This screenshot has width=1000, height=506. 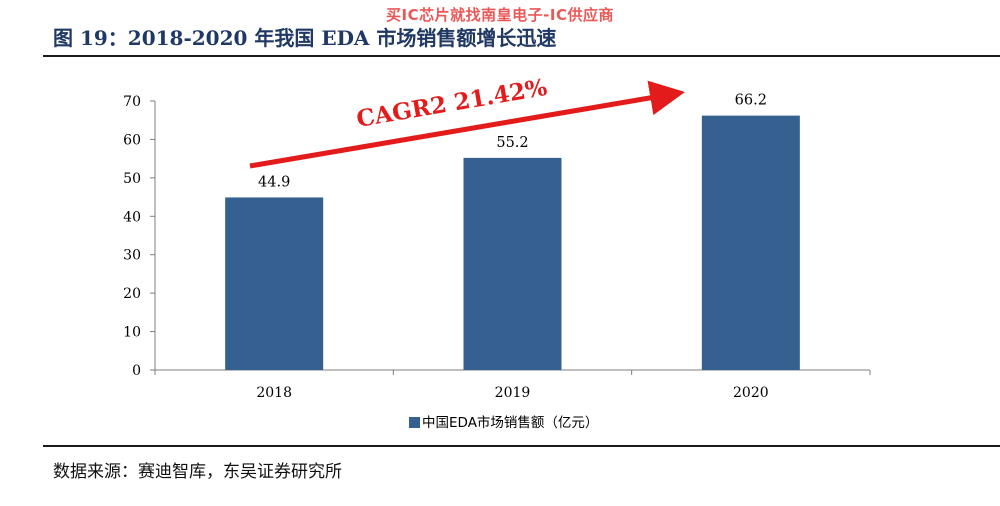 What do you see at coordinates (132, 102) in the screenshot?
I see `y-tick-label: 70` at bounding box center [132, 102].